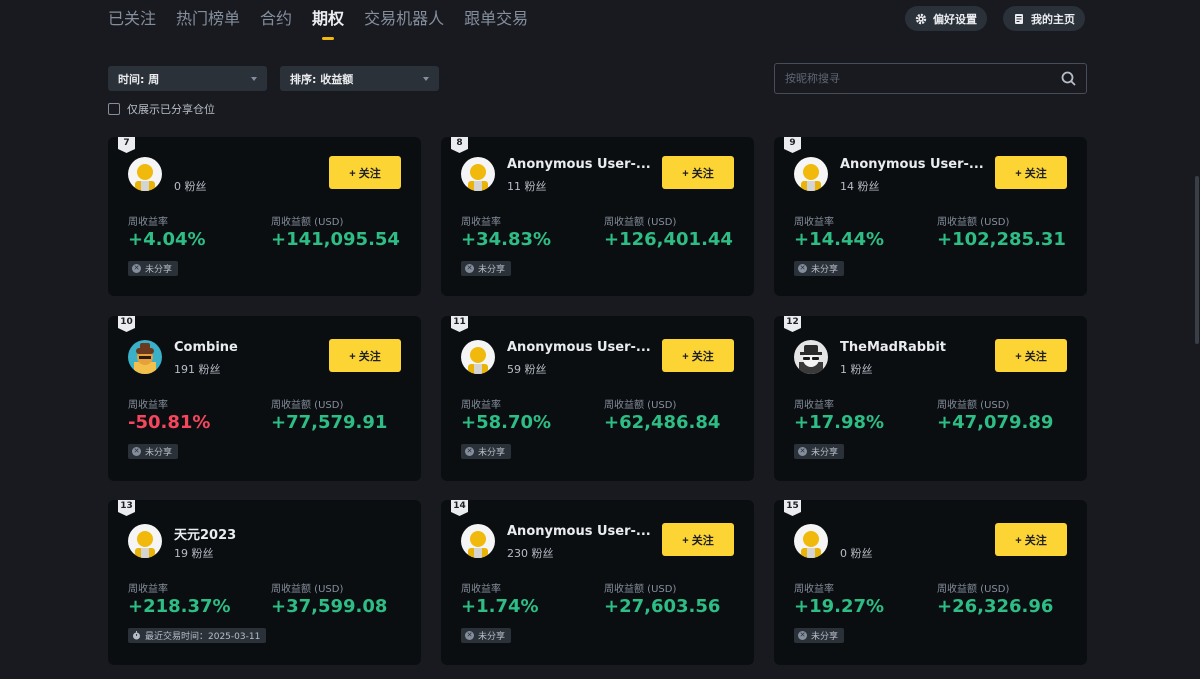  What do you see at coordinates (139, 79) in the screenshot?
I see `time-select-label: 时间: 周` at bounding box center [139, 79].